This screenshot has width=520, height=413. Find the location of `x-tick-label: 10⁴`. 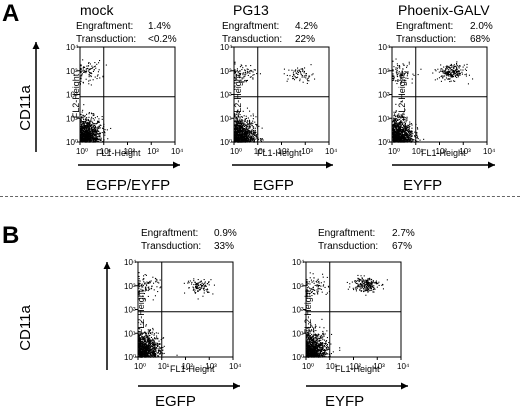

x-tick-label: 10⁴ is located at coordinates (489, 151).